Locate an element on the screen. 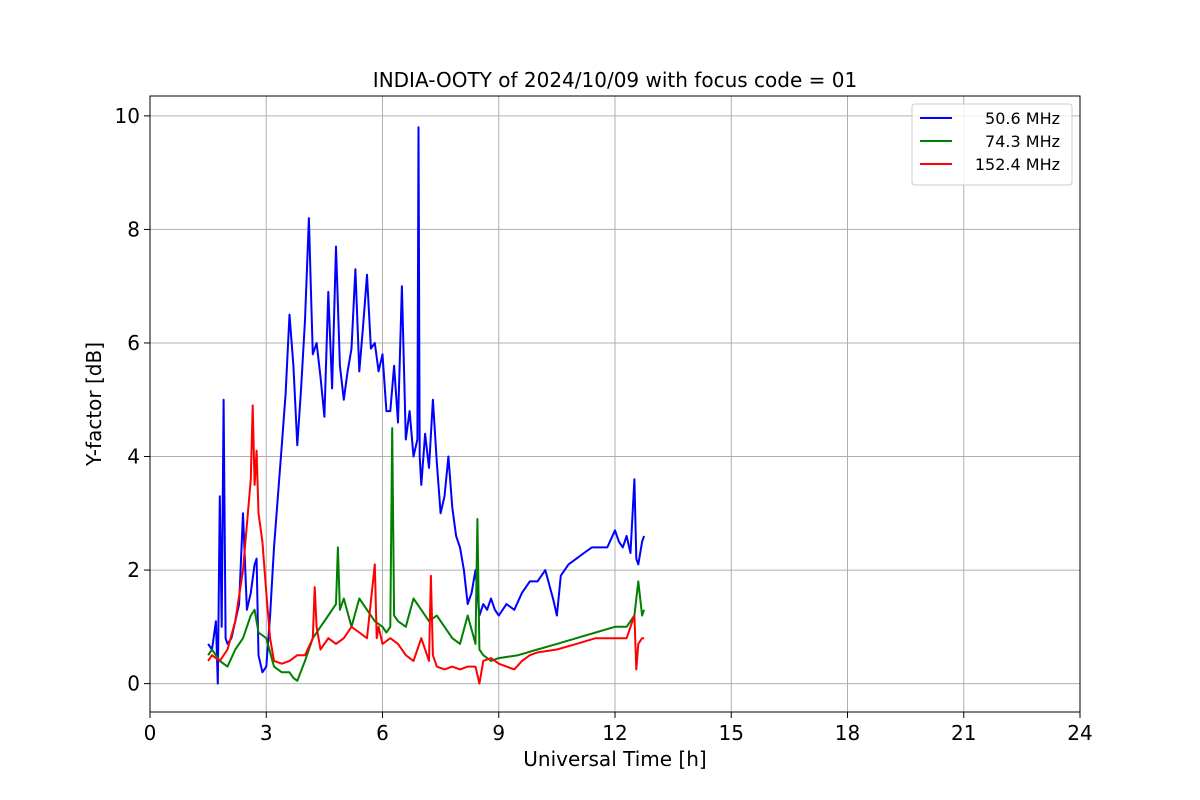  legend: 50.6 MHz 74.3 MHz 152.4 MHz is located at coordinates (992, 144).